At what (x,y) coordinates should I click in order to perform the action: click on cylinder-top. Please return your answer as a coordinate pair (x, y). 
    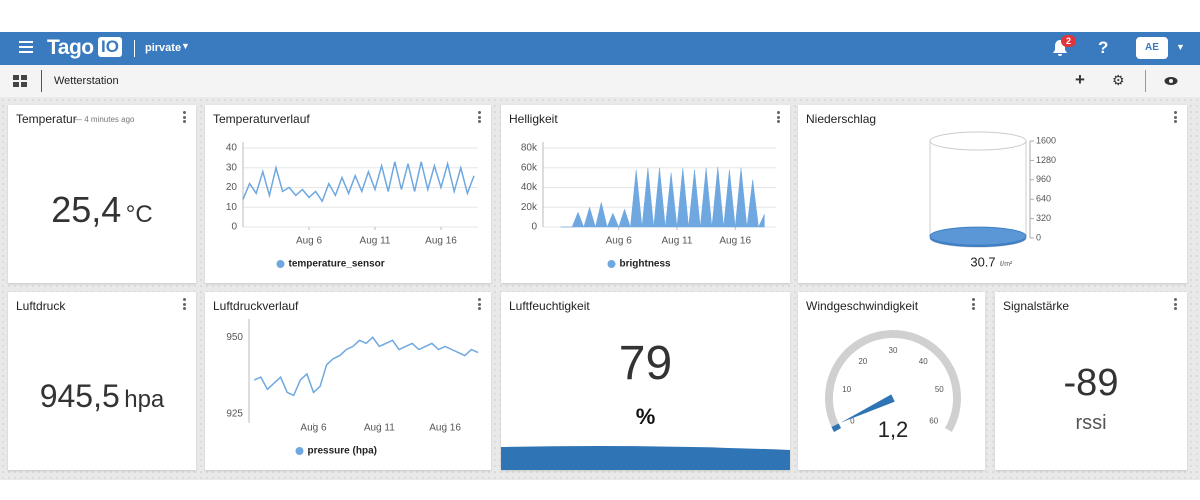
    Looking at the image, I should click on (978, 141).